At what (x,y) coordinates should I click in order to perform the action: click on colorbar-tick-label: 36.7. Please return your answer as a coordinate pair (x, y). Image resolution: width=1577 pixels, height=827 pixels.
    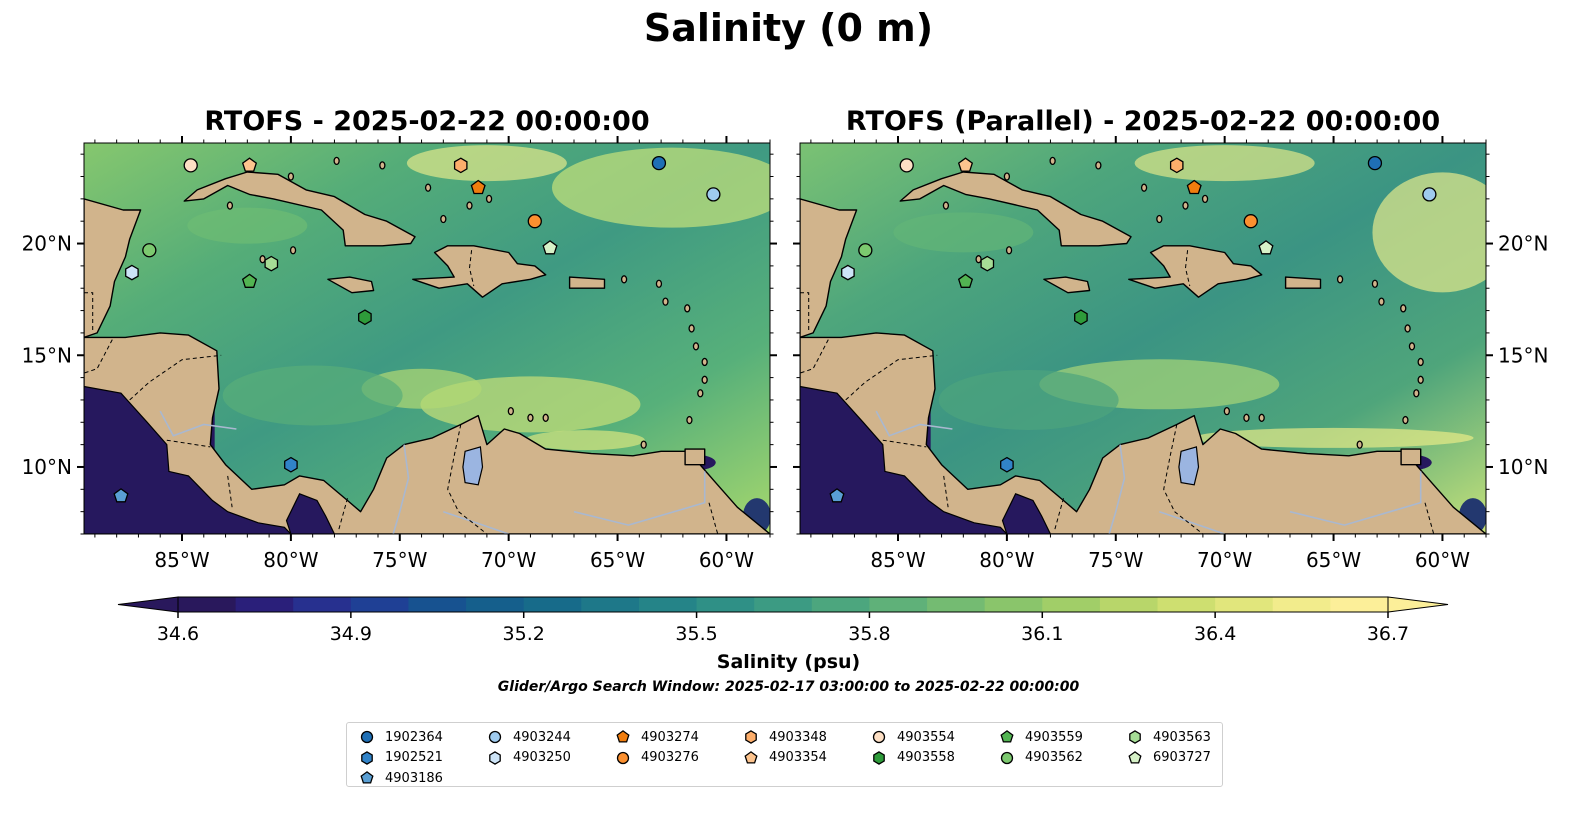
    Looking at the image, I should click on (1388, 634).